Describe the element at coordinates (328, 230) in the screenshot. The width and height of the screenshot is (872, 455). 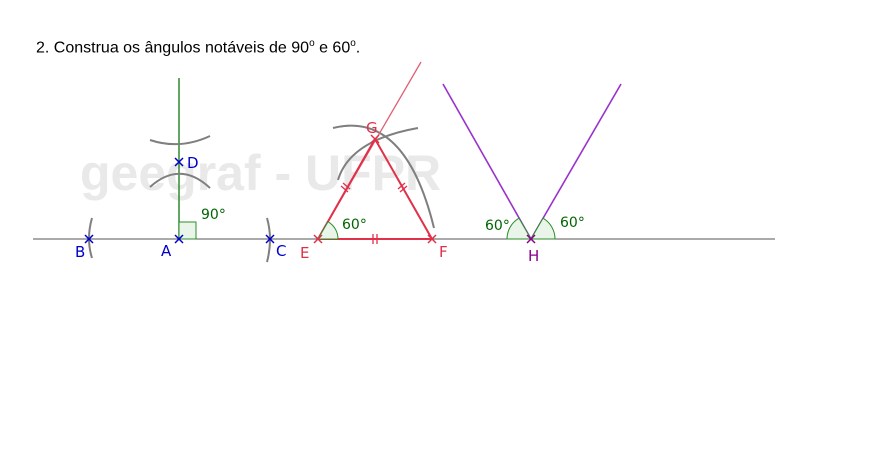
I see `angle-e-arc` at that location.